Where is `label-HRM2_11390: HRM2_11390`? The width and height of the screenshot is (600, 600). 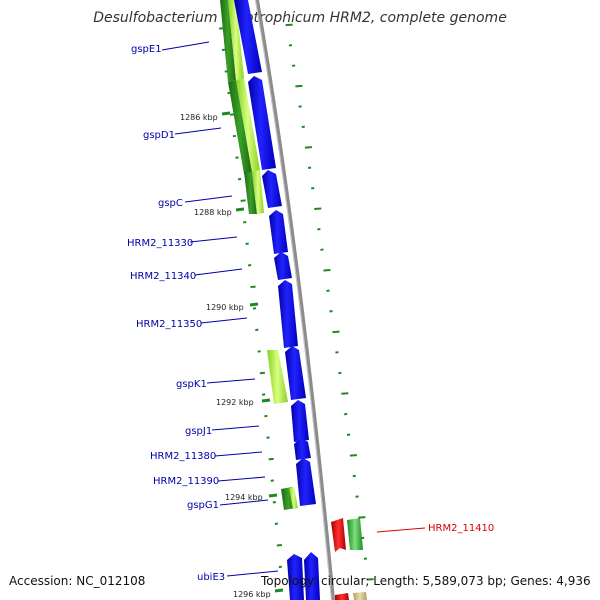
label-HRM2_11390: HRM2_11390 is located at coordinates (186, 481).